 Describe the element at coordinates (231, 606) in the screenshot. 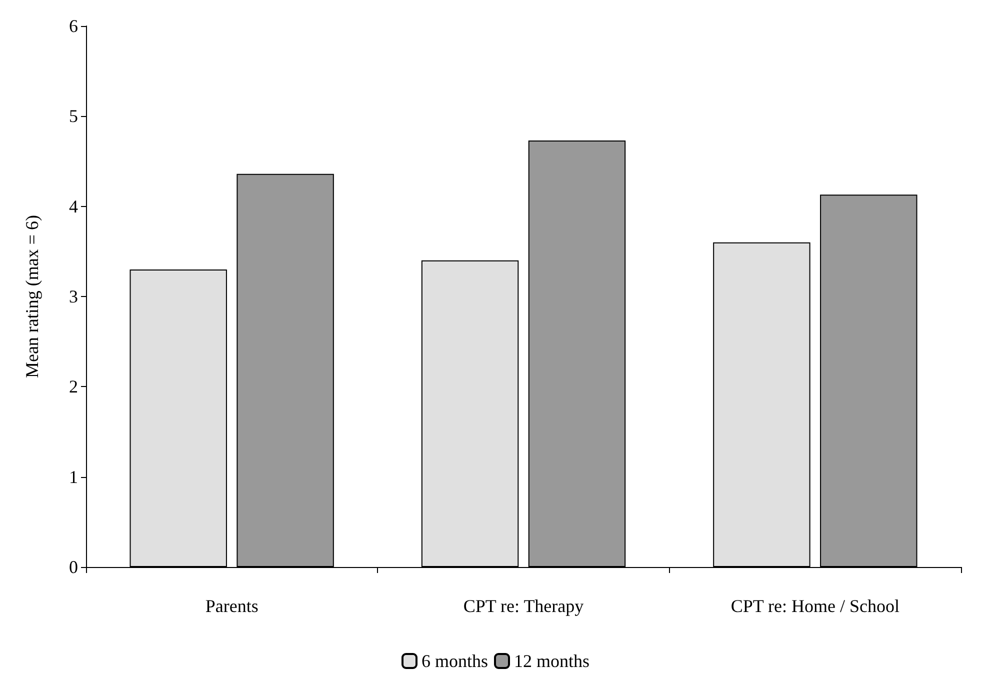

I see `x-tick-label: Parents` at that location.